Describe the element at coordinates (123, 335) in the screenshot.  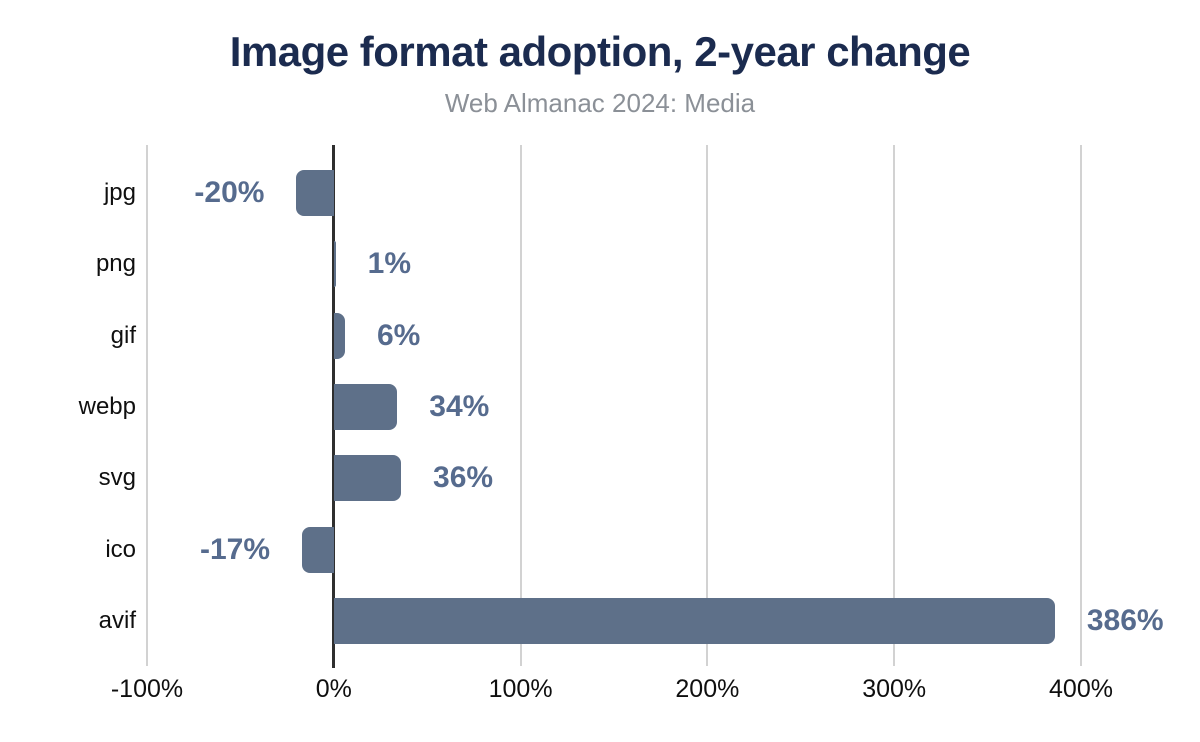
I see `category-label: gif` at that location.